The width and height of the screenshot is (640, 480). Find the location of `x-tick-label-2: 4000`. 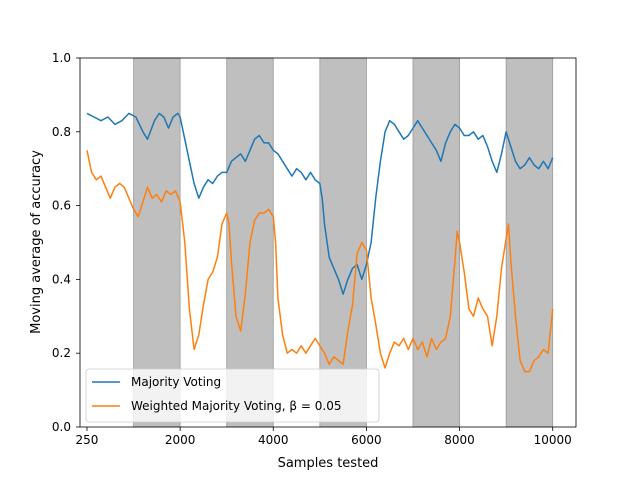

x-tick-label-2: 4000 is located at coordinates (273, 440).